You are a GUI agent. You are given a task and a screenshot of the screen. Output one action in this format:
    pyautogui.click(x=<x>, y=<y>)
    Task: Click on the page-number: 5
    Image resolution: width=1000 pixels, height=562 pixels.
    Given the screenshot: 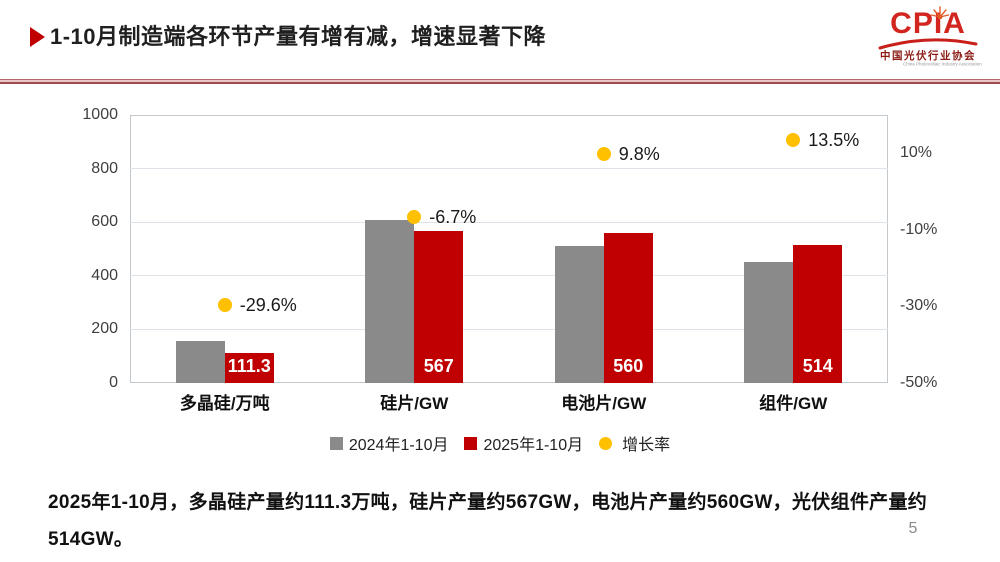 What is the action you would take?
    pyautogui.click(x=913, y=528)
    